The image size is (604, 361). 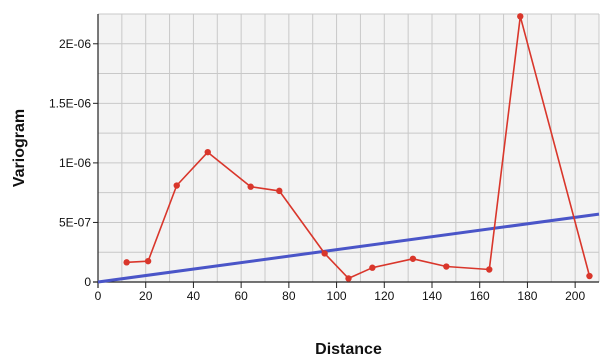 What do you see at coordinates (241, 296) in the screenshot?
I see `x-tick-label: 60` at bounding box center [241, 296].